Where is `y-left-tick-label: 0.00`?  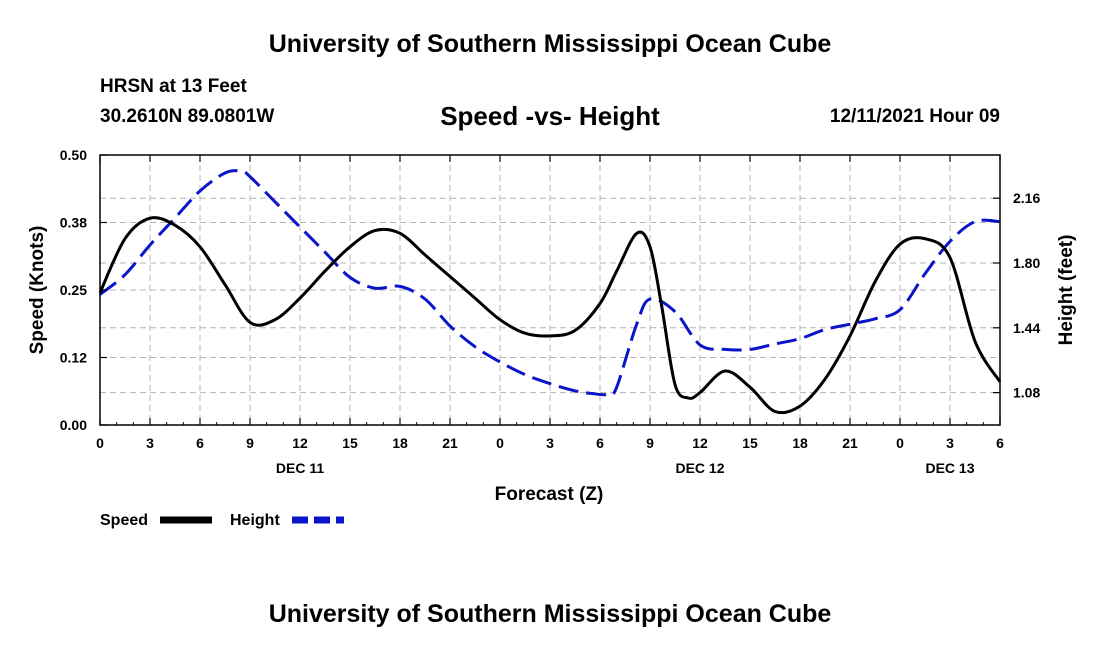
y-left-tick-label: 0.00 is located at coordinates (73, 425).